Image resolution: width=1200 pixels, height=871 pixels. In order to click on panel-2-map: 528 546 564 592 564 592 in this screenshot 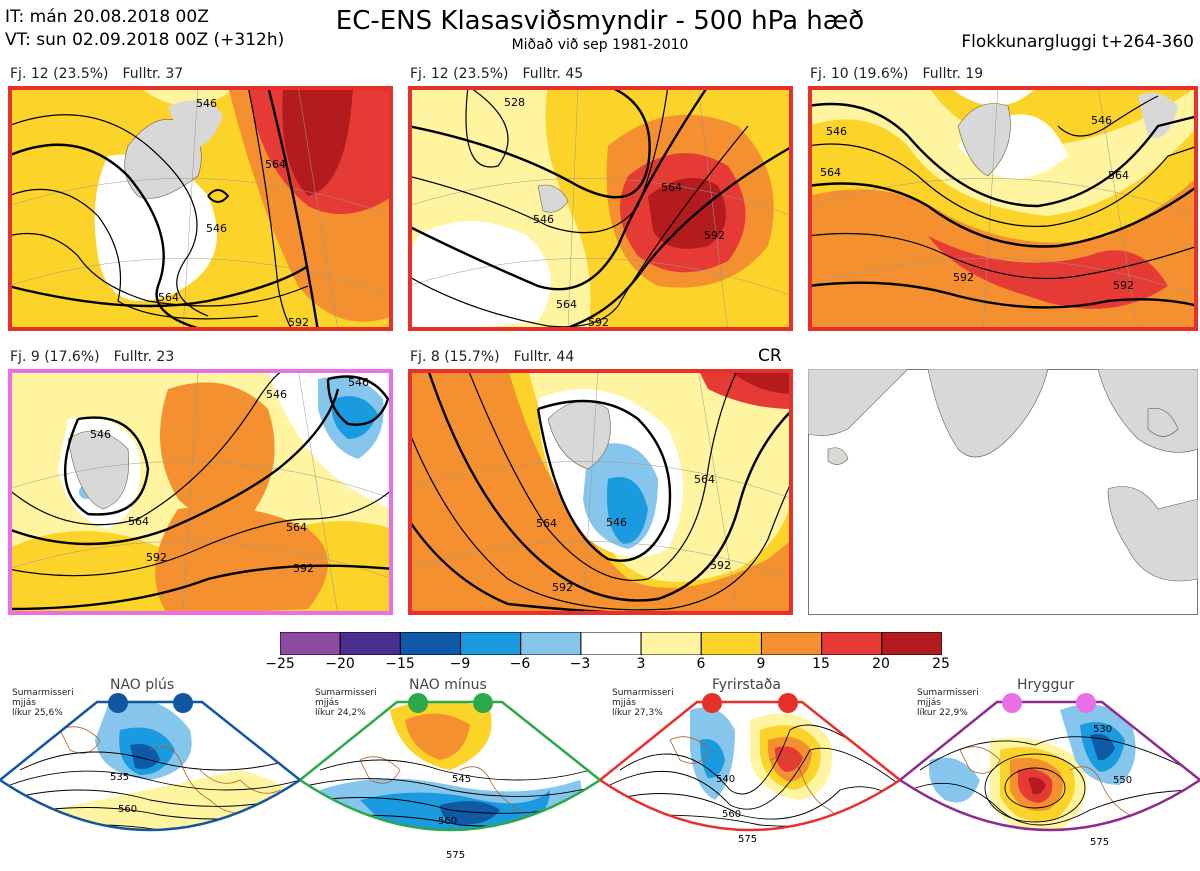, I will do `click(600, 208)`.